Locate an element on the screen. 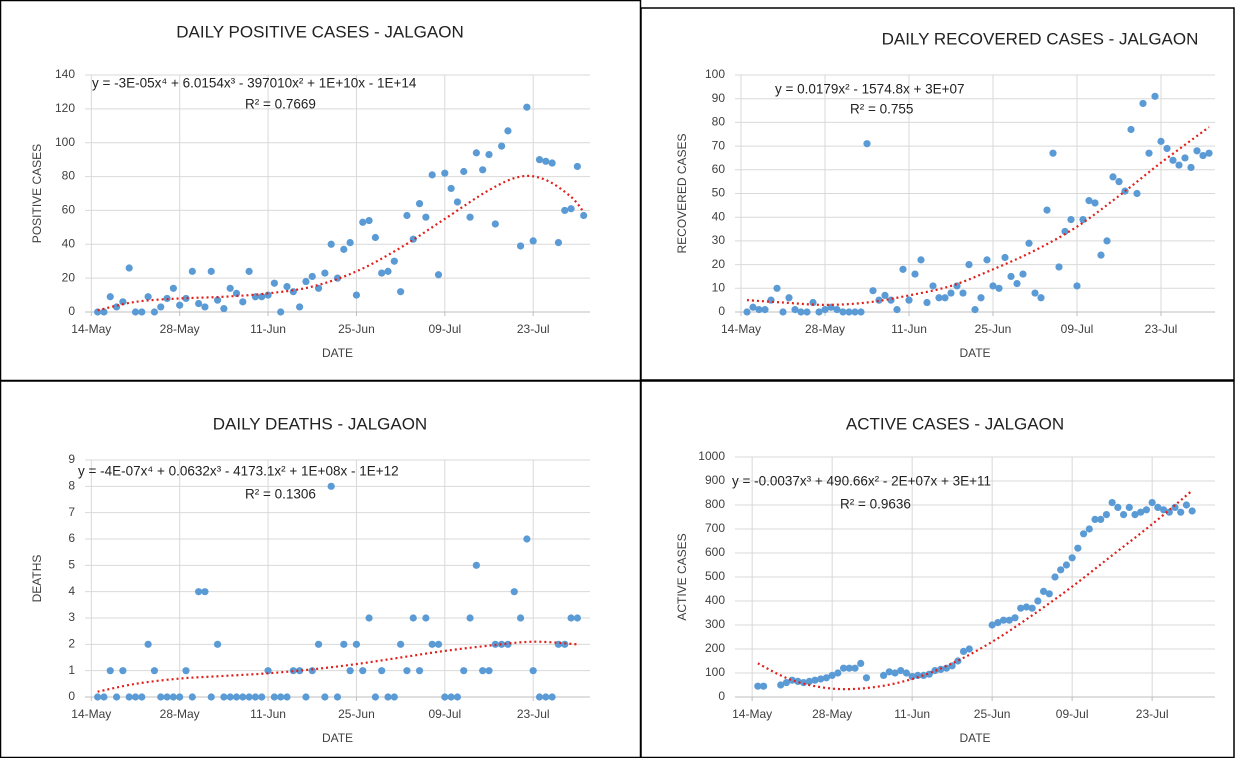 The width and height of the screenshot is (1235, 758). y-tick-label: 20 is located at coordinates (719, 264).